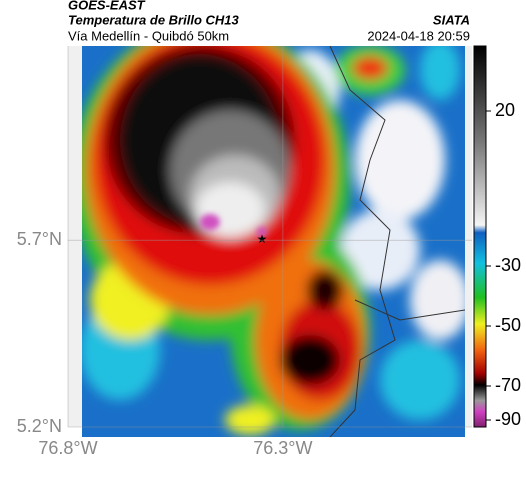  Describe the element at coordinates (508, 419) in the screenshot. I see `colorbar-tick-label: -90` at that location.